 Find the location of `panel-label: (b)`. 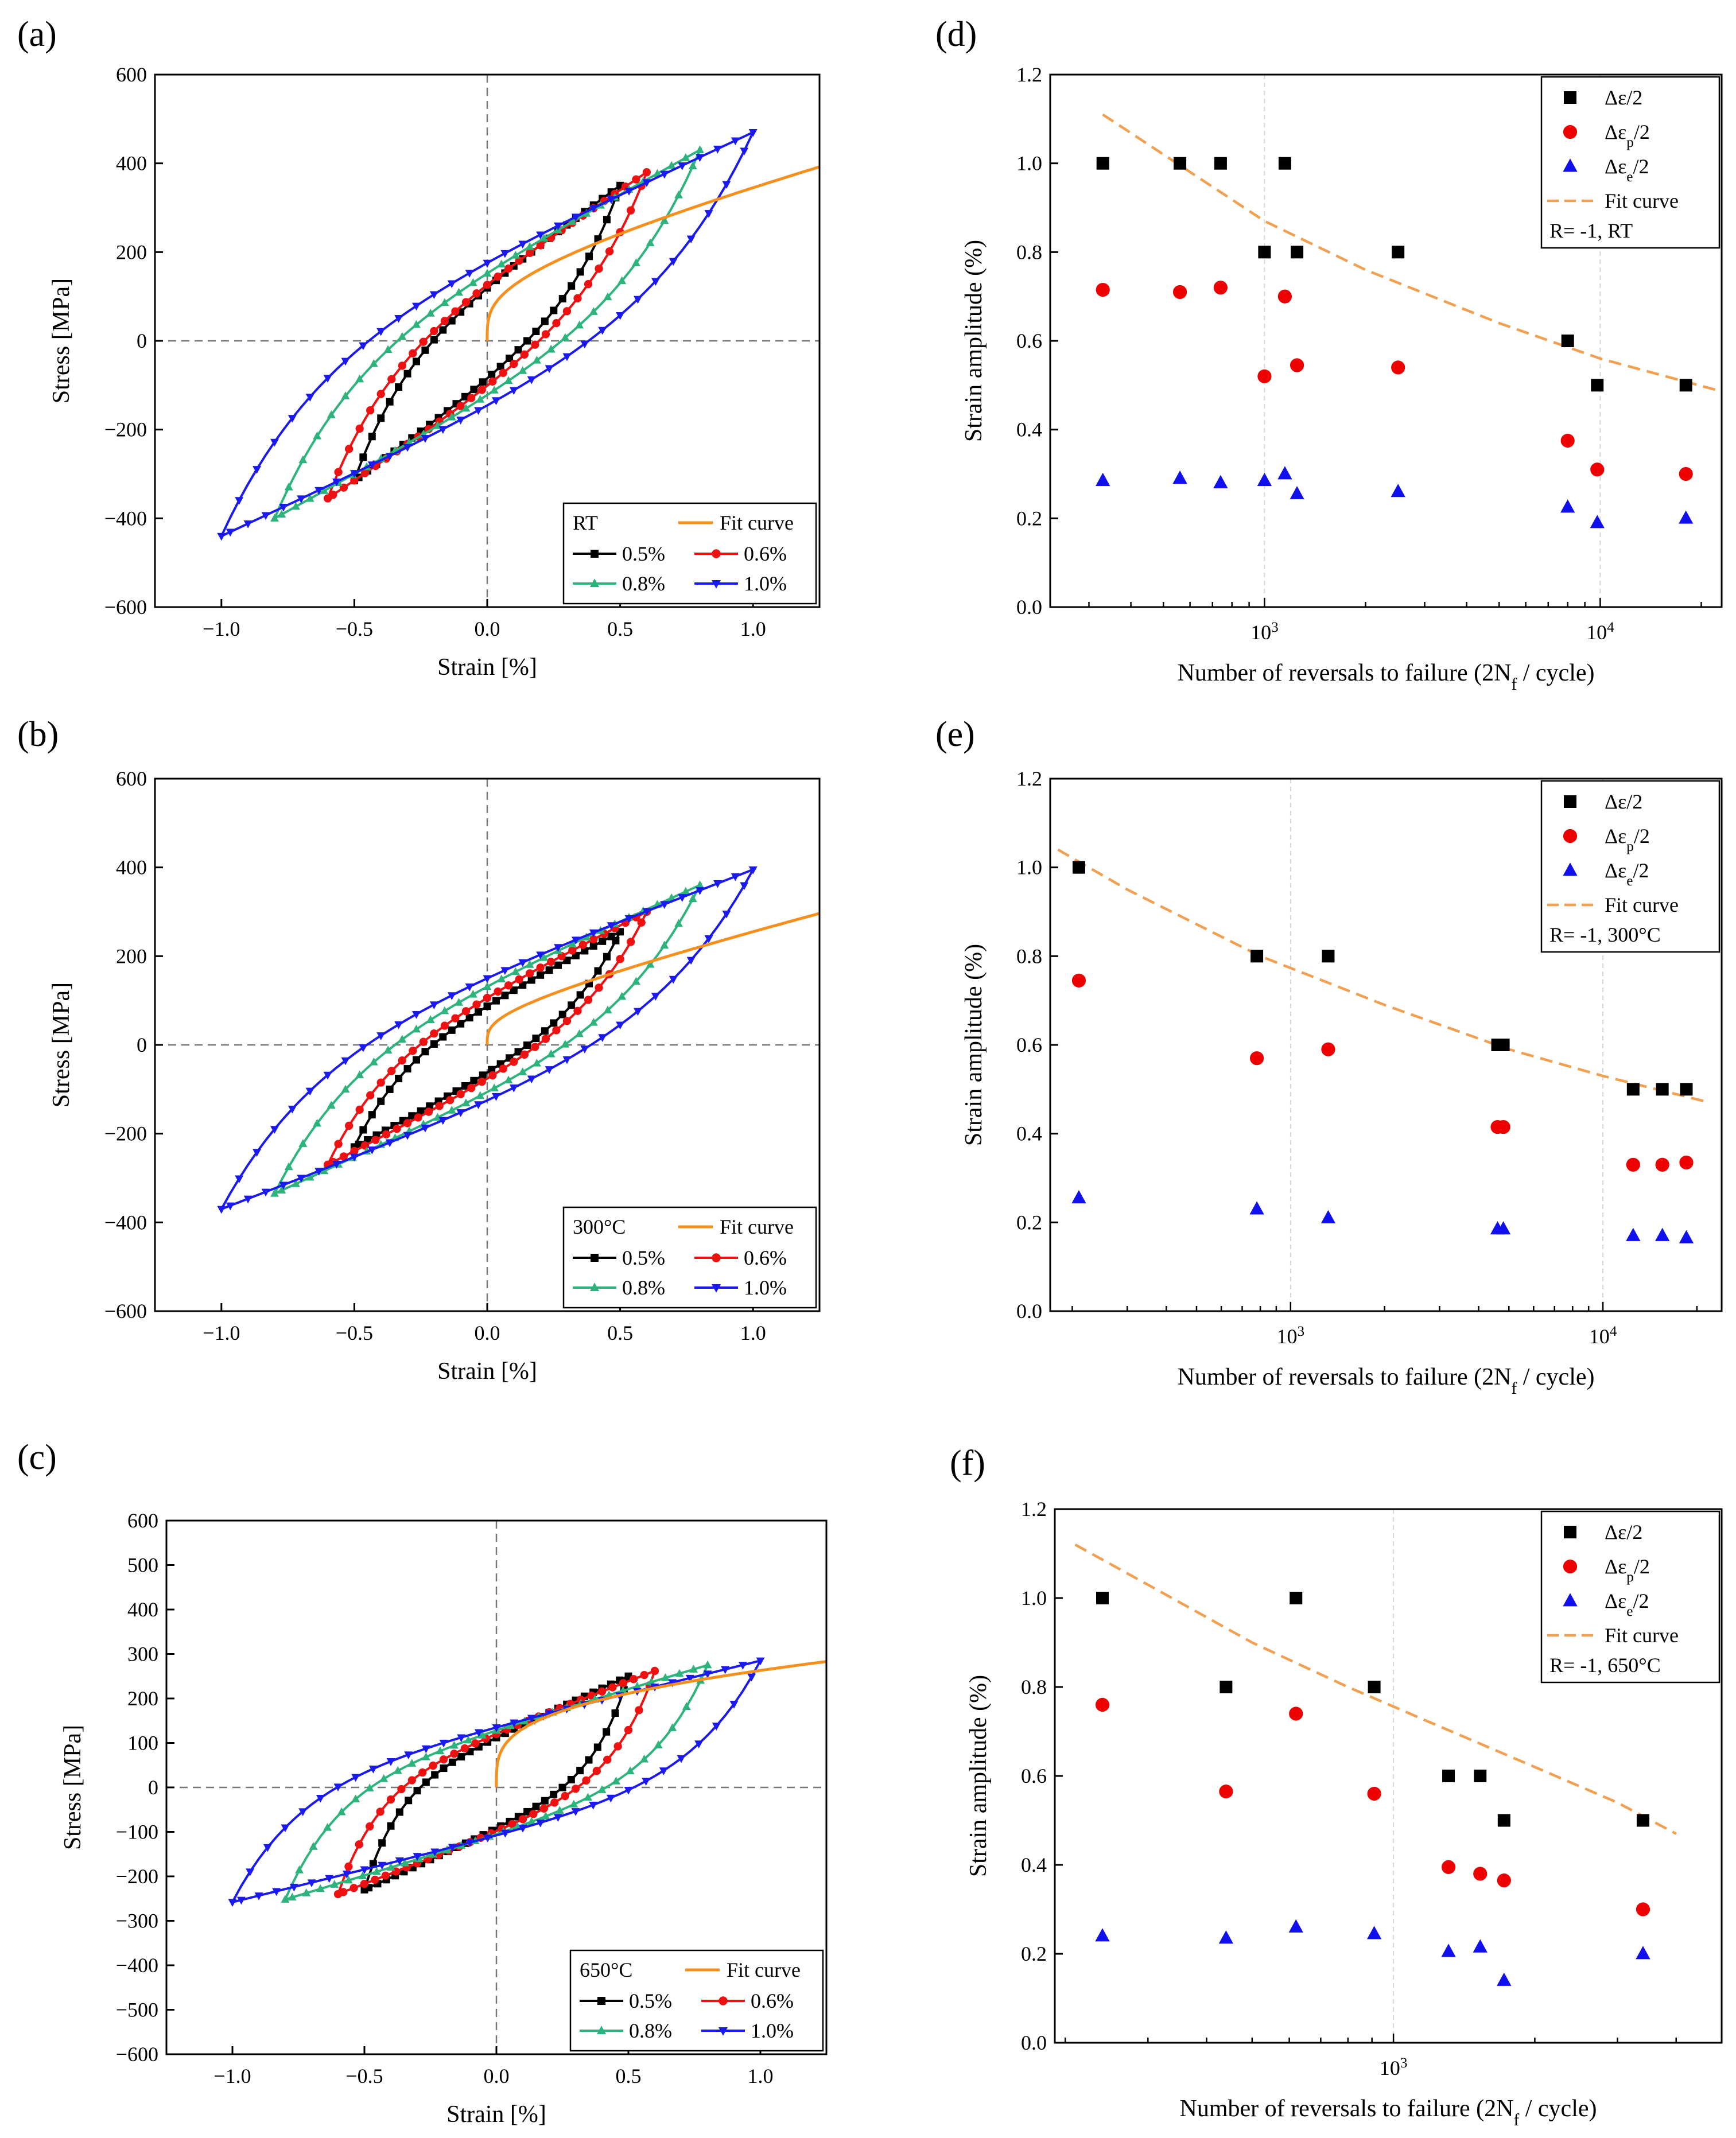

panel-label: (b) is located at coordinates (38, 734).